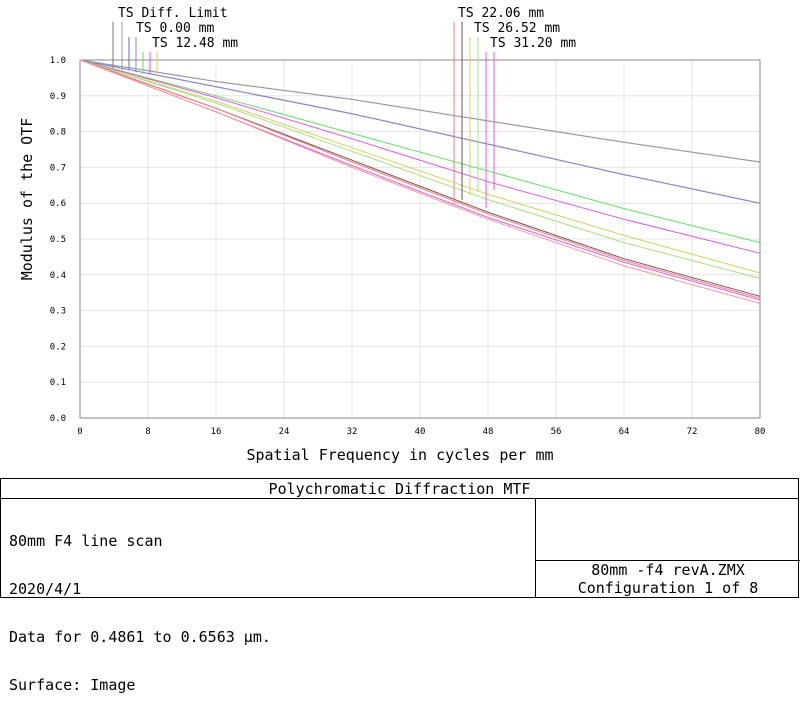 This screenshot has height=726, width=800. I want to click on info-line-wavelength: Data for 0.4861 to 0.6563 µm., so click(140, 637).